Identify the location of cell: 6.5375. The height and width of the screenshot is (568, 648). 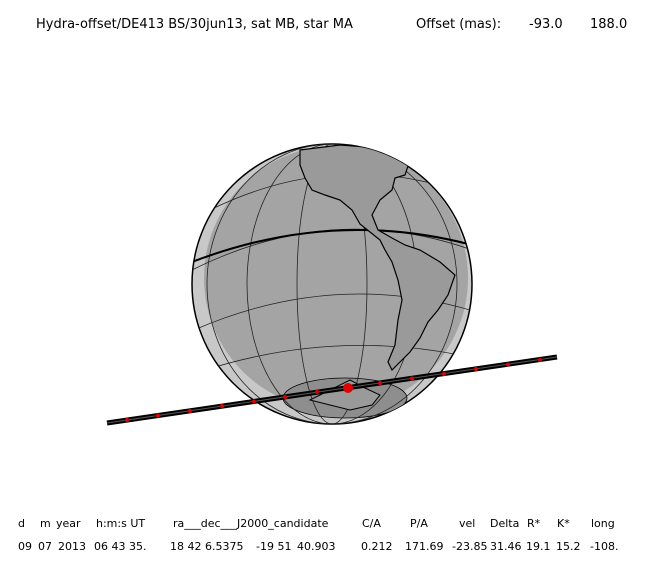
(224, 546).